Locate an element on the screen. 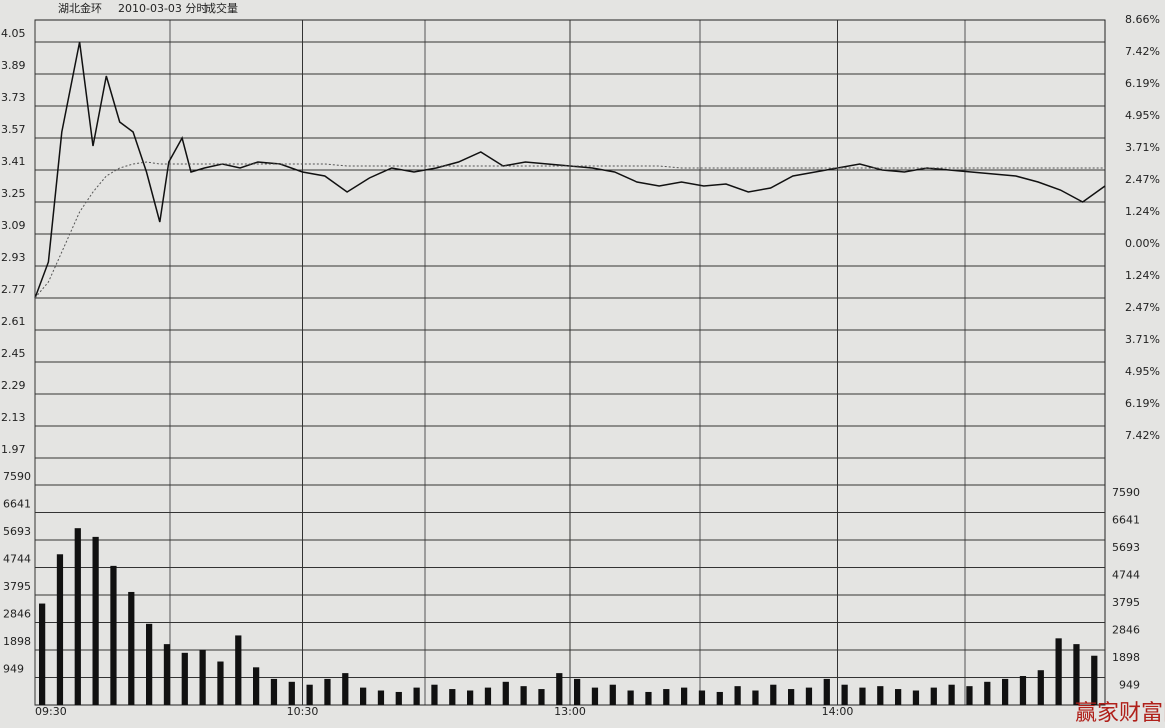 This screenshot has height=728, width=1165. y2-tick-label: 0.00% is located at coordinates (1142, 243).